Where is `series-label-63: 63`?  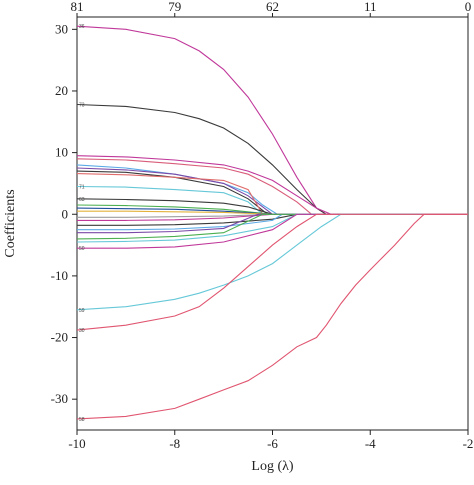 series-label-63: 63 is located at coordinates (82, 200).